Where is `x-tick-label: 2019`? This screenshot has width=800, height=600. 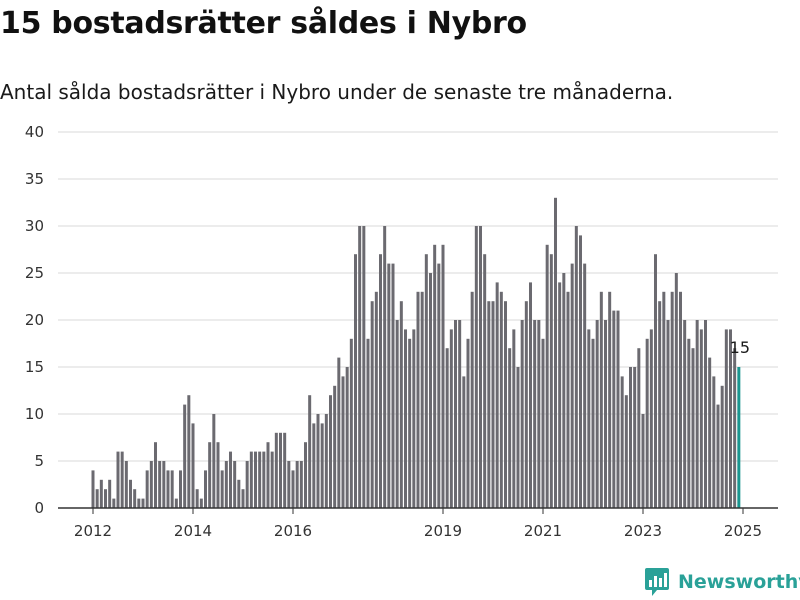
x-tick-label: 2019 is located at coordinates (443, 531).